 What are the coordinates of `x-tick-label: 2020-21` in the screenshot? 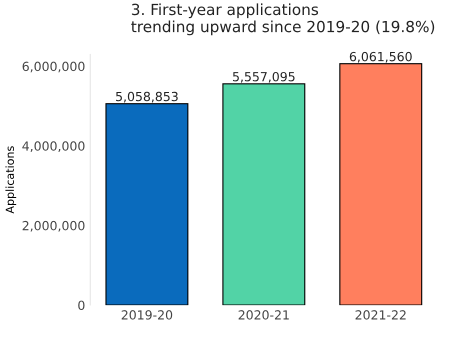 It's located at (263, 315).